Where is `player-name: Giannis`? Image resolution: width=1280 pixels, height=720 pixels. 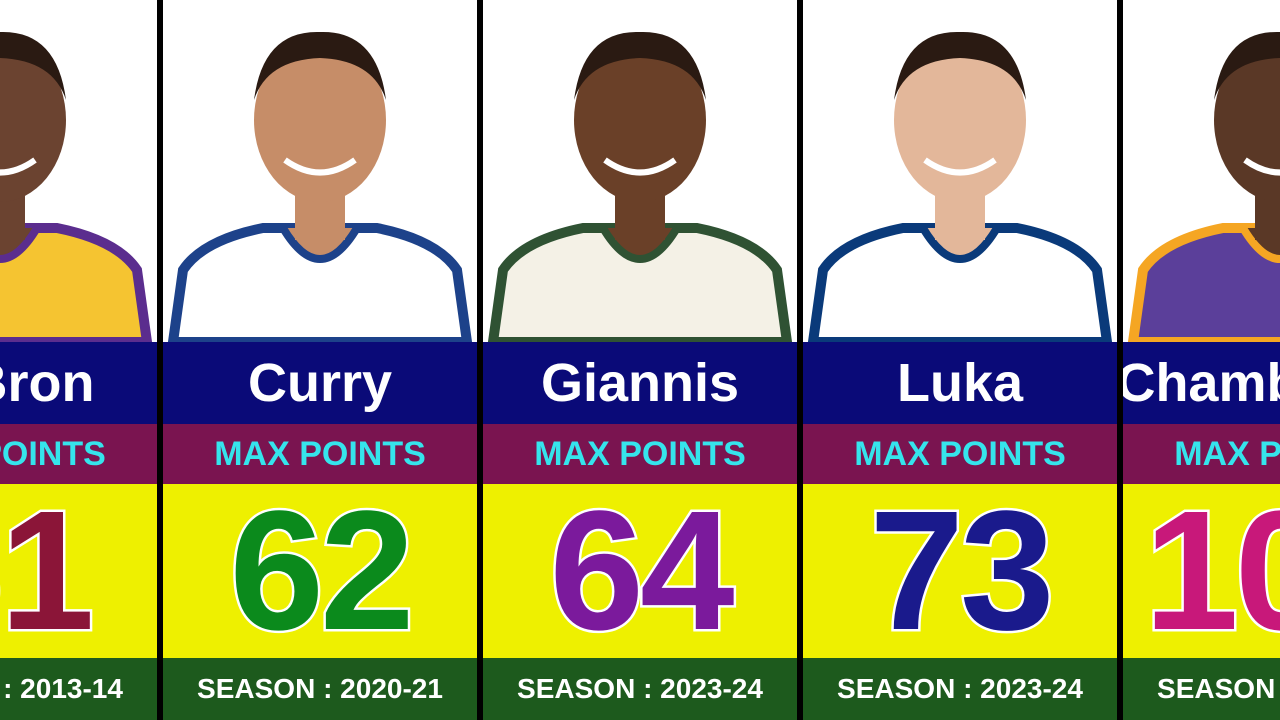
player-name: Giannis is located at coordinates (640, 383).